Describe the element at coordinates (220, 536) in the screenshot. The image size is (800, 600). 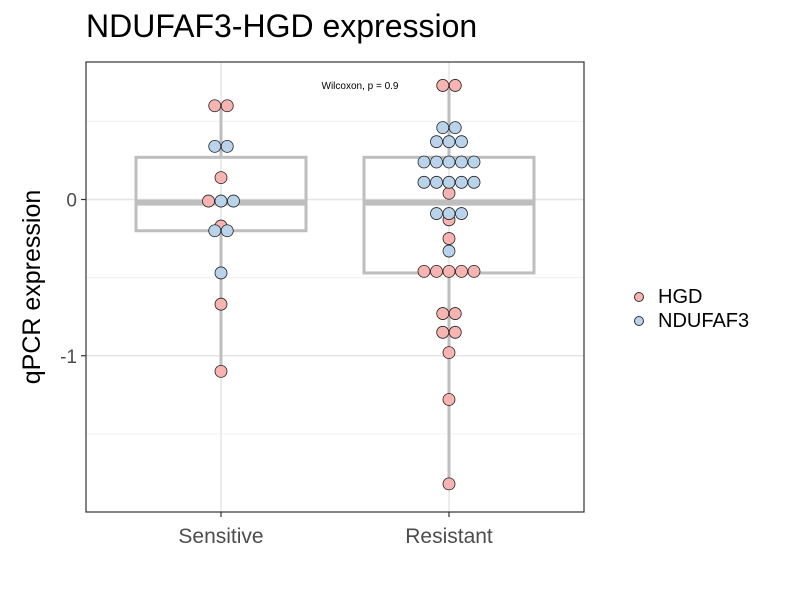
I see `x-tick-label-sensitive: Sensitive` at that location.